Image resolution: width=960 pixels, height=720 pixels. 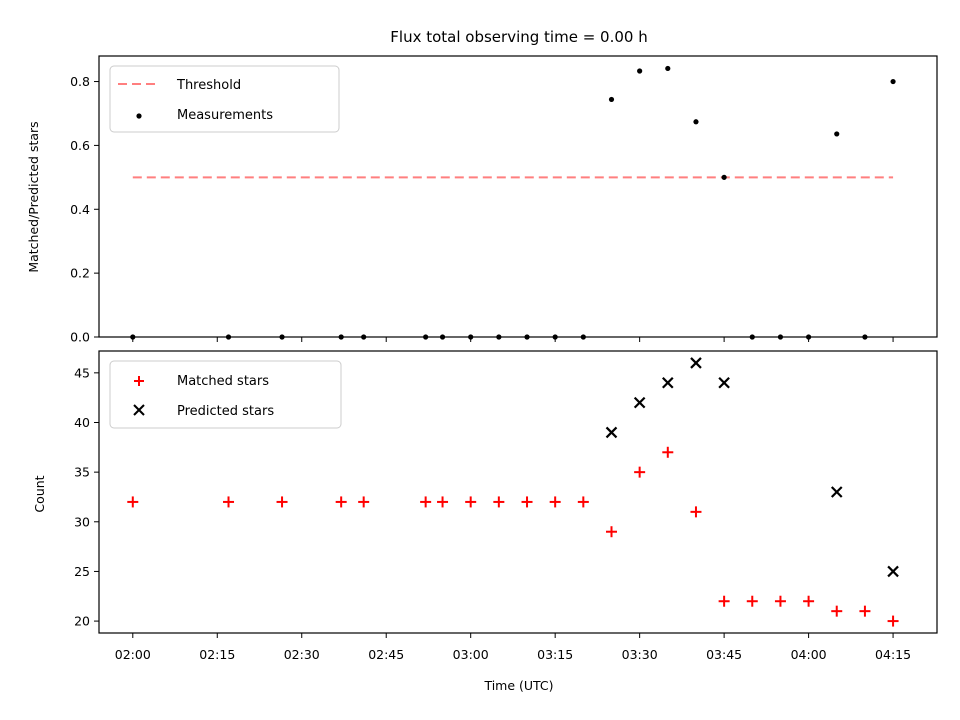 I want to click on legend-matched-swatch, so click(x=139, y=381).